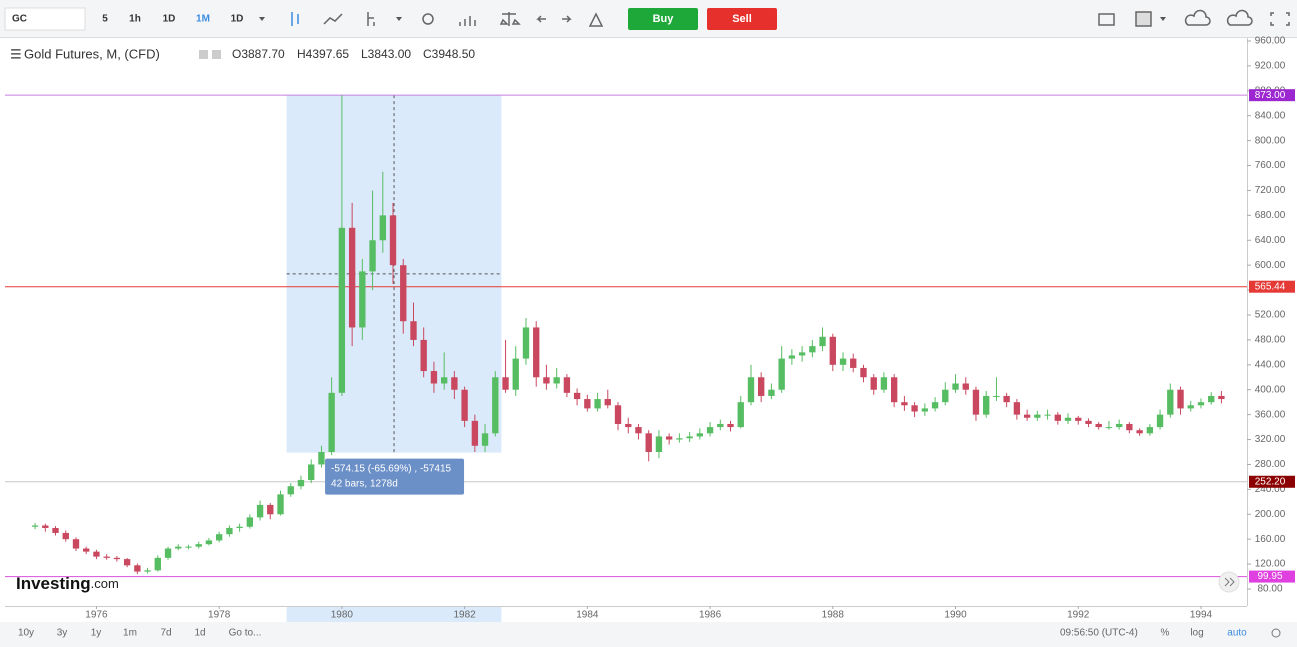  Describe the element at coordinates (1196, 633) in the screenshot. I see `log-toggle: log` at that location.